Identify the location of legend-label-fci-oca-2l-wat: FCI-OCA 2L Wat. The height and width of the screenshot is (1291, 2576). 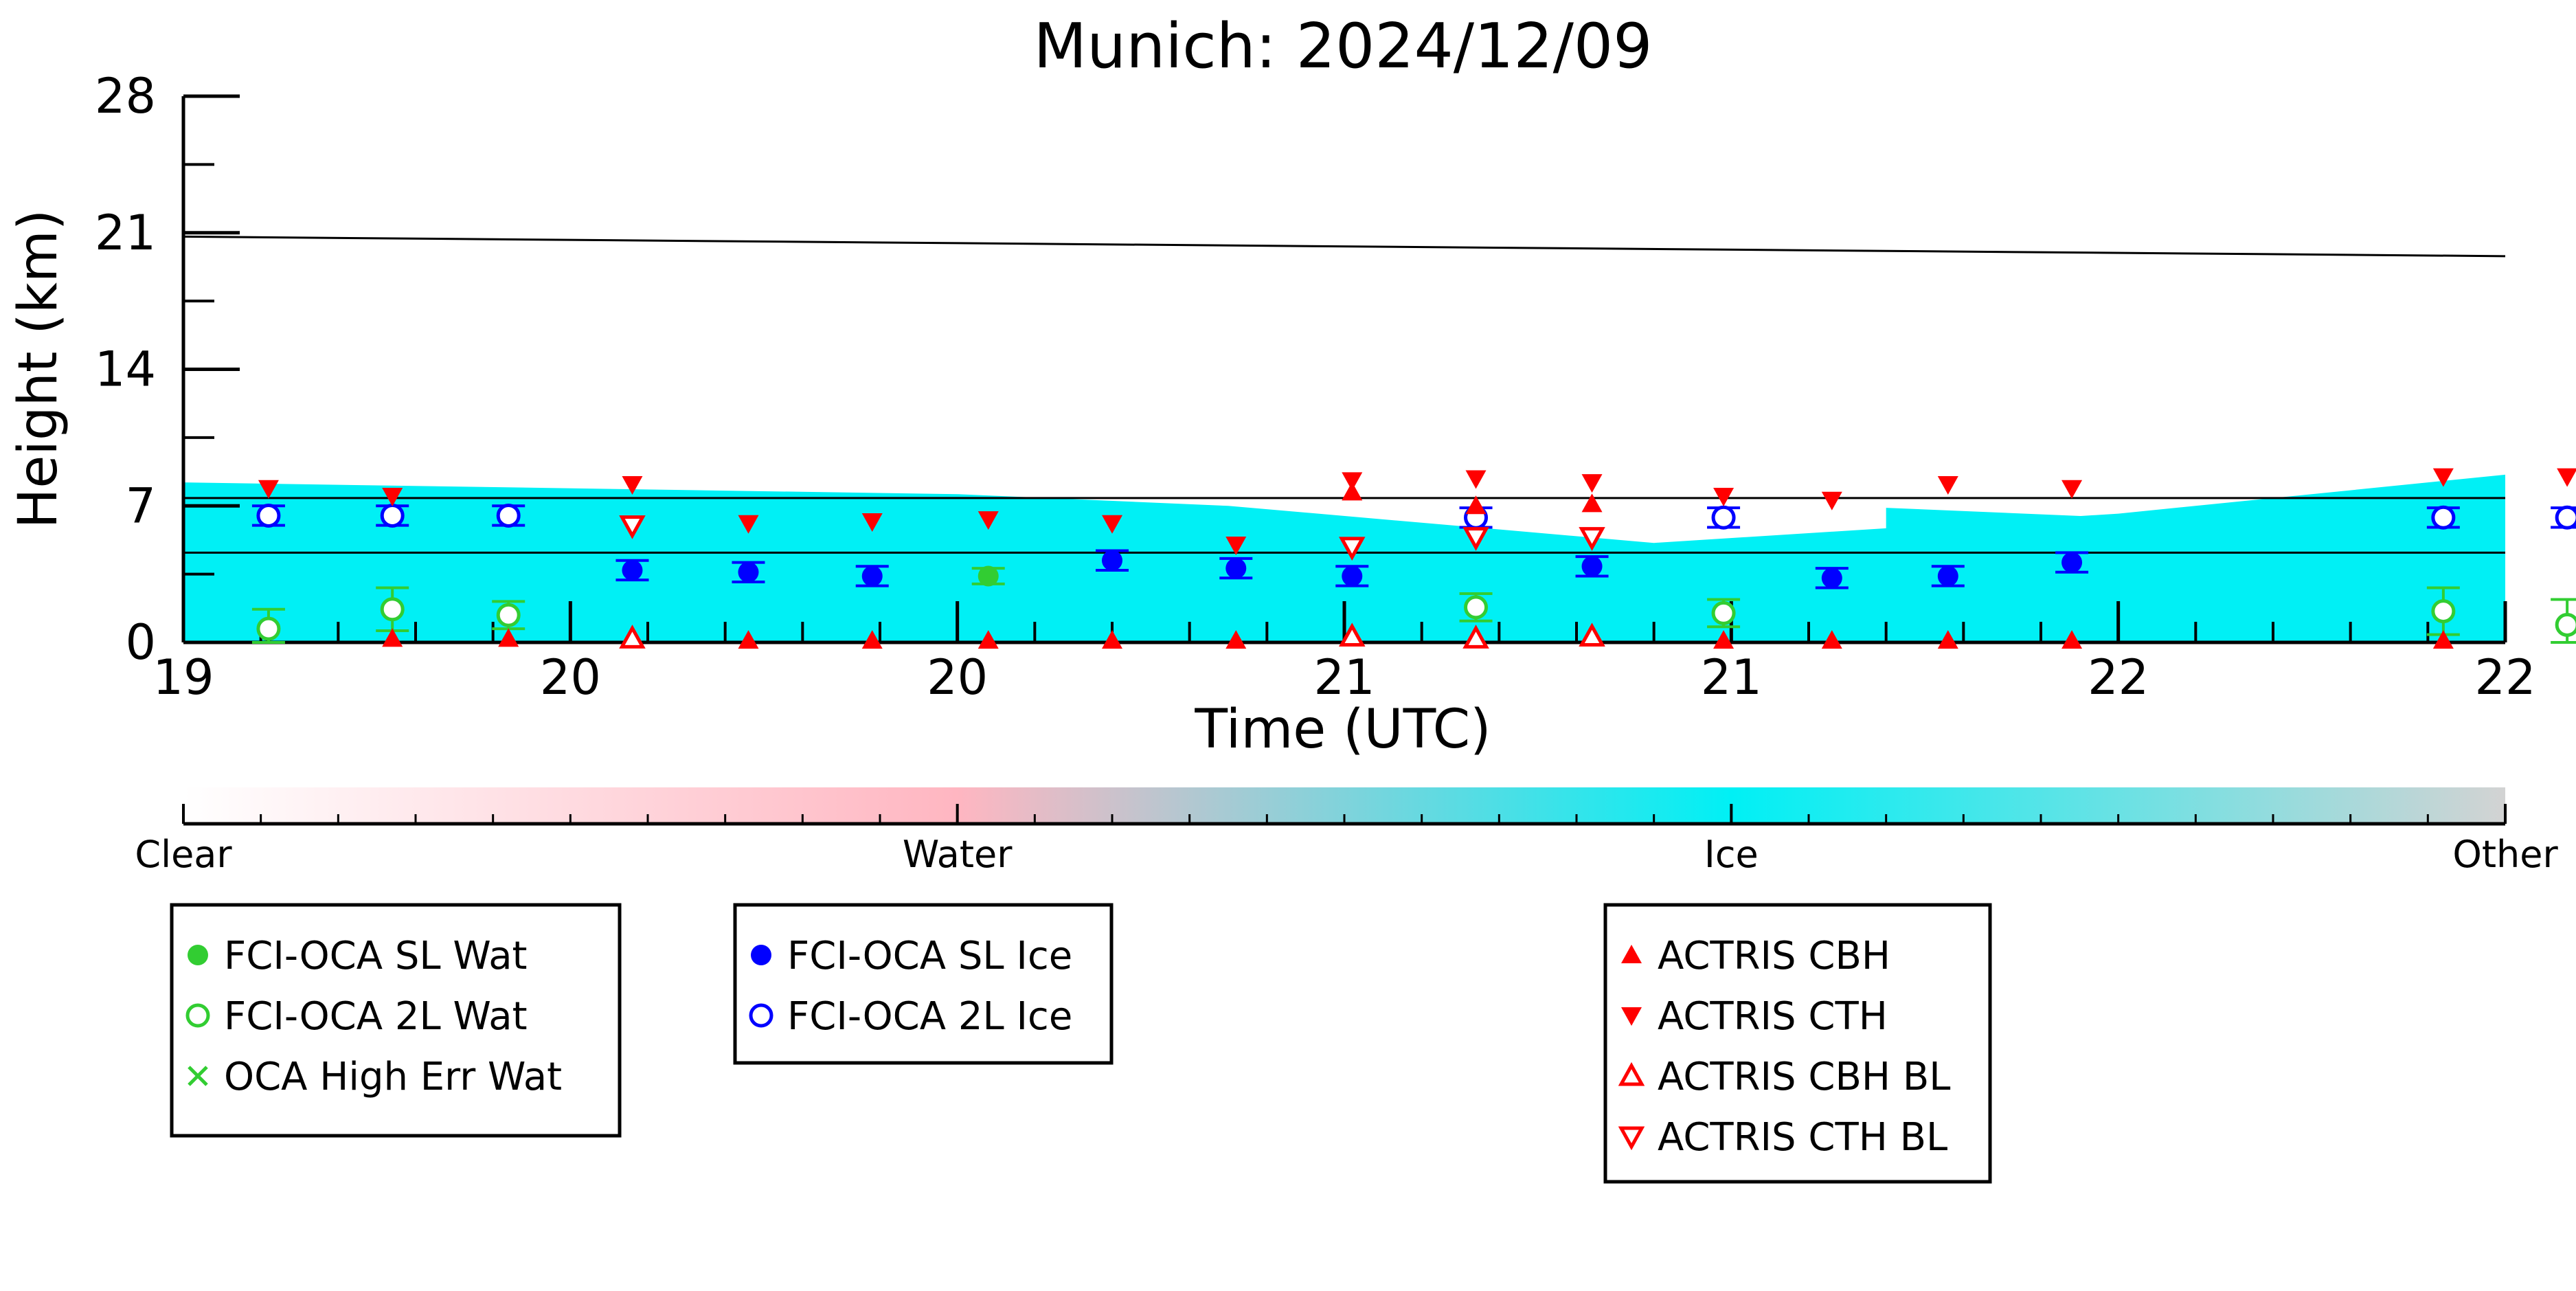
(376, 1016).